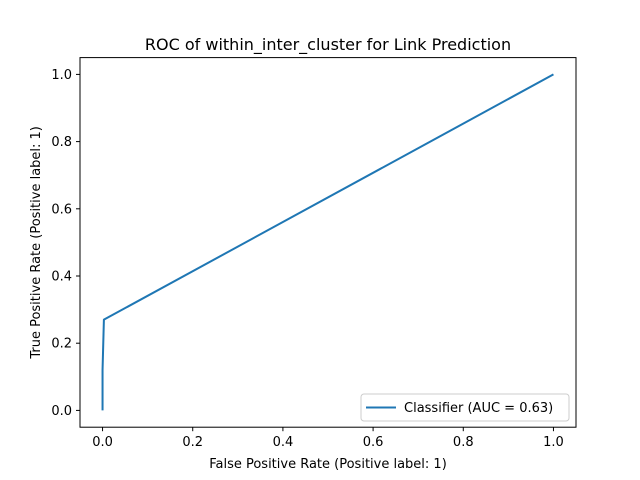 This screenshot has width=640, height=480. I want to click on y-tick-label: 0.8, so click(61, 142).